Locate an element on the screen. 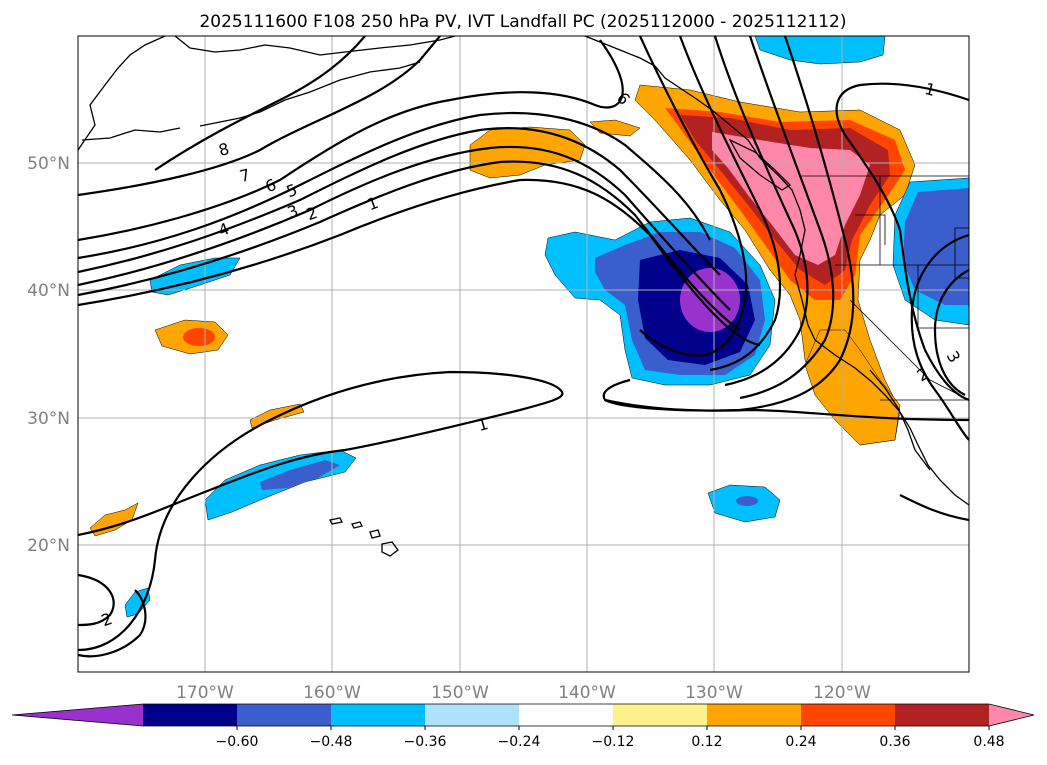  pv-contour-2a is located at coordinates (409, 245).